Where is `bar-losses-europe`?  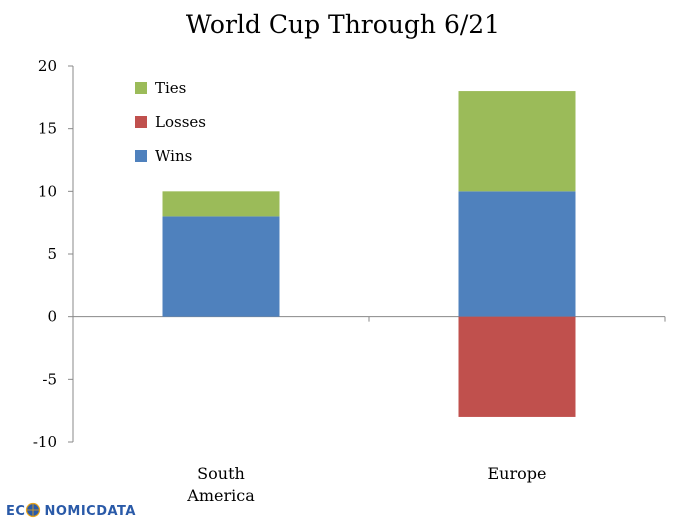
bar-losses-europe is located at coordinates (517, 366).